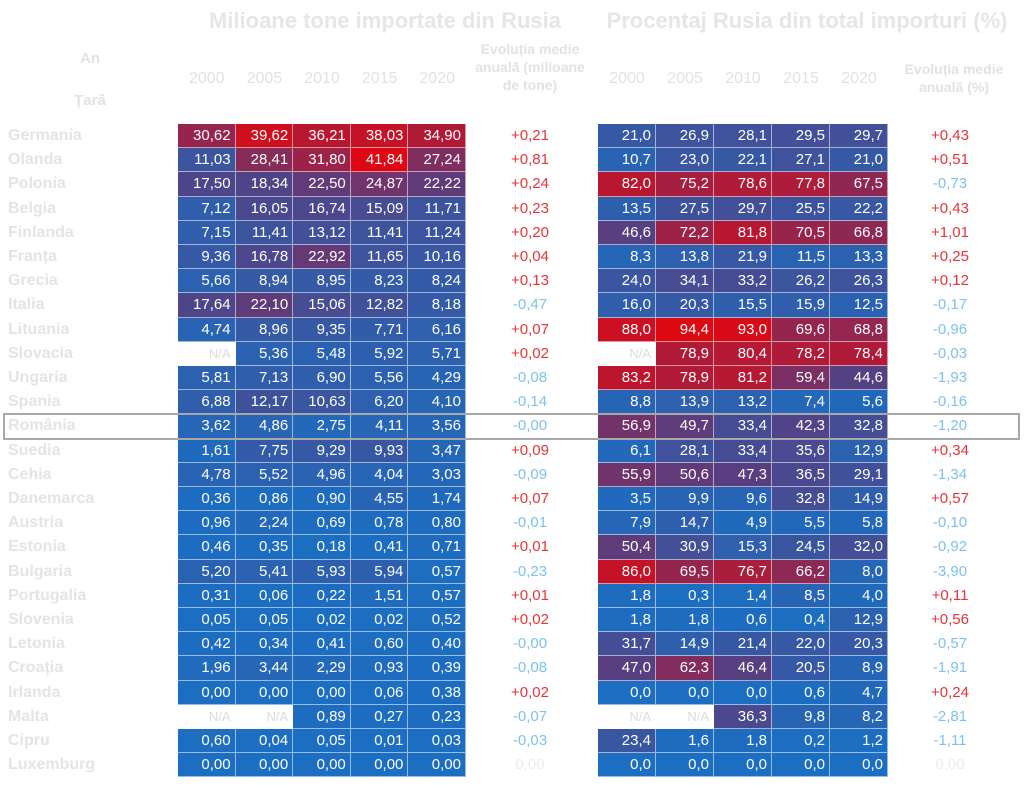 This screenshot has width=1024, height=790. Describe the element at coordinates (859, 378) in the screenshot. I see `heat-cell: 44,6` at that location.